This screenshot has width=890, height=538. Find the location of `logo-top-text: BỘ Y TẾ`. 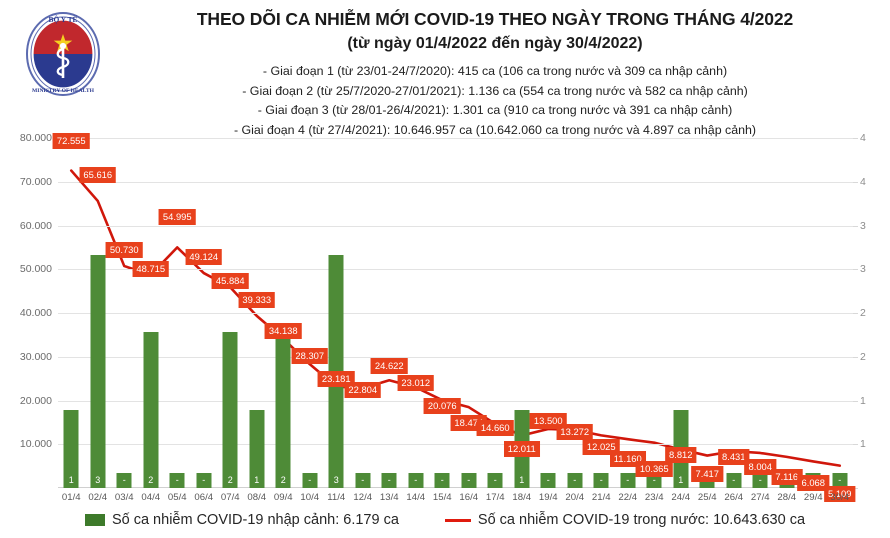

logo-top-text: BỘ Y TẾ is located at coordinates (63, 19).